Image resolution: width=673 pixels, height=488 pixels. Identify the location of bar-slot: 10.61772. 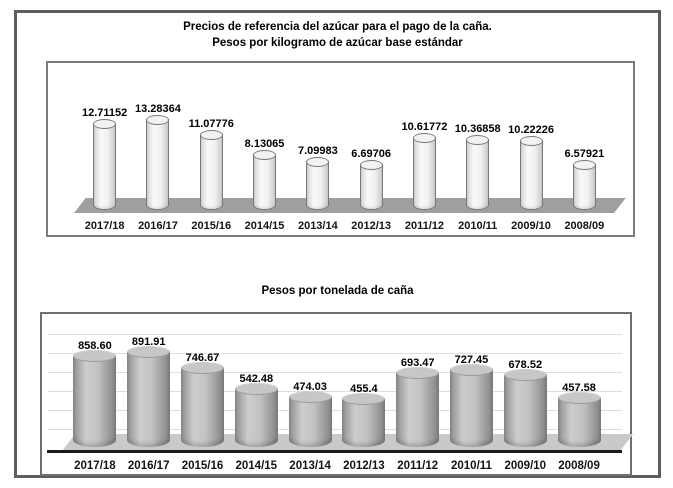
(424, 165).